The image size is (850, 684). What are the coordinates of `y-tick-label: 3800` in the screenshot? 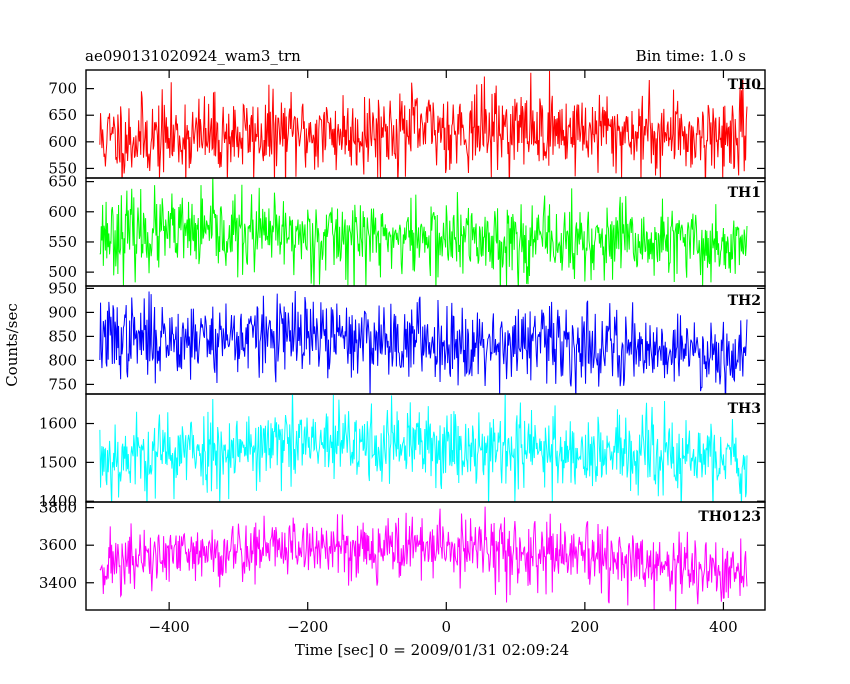 It's located at (58, 508).